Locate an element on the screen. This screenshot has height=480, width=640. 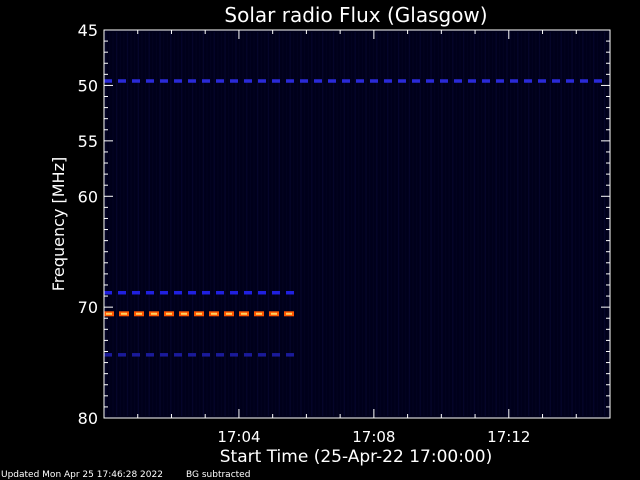
x-tick-label: 17:04 is located at coordinates (238, 437).